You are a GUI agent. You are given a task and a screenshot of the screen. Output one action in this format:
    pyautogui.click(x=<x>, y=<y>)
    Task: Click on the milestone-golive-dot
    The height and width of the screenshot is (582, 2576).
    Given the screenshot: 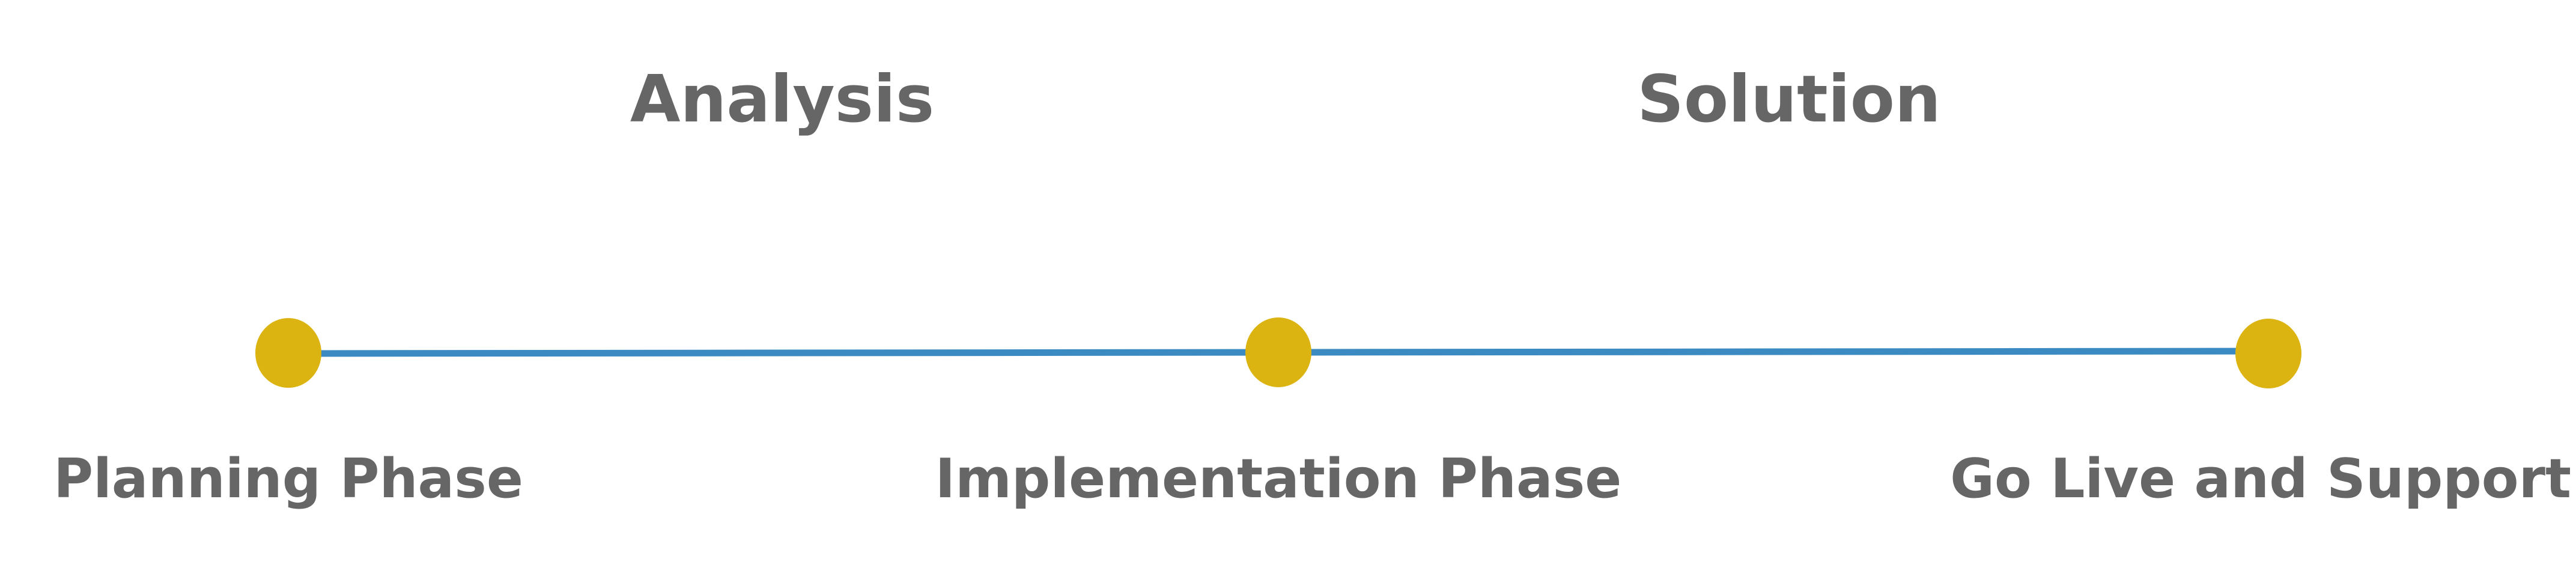 What is the action you would take?
    pyautogui.click(x=2268, y=354)
    